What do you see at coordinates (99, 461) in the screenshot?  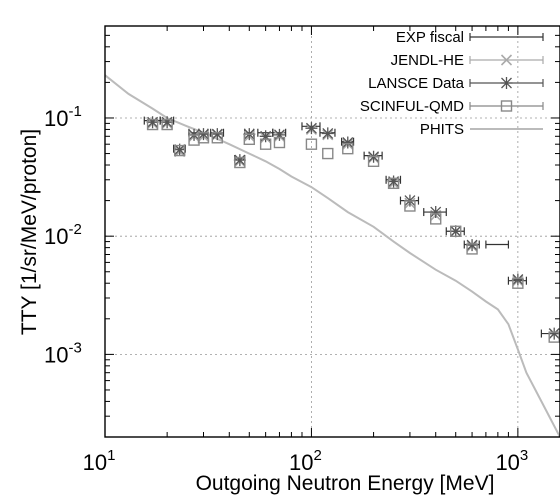 I see `x-tick-label: 10¹` at bounding box center [99, 461].